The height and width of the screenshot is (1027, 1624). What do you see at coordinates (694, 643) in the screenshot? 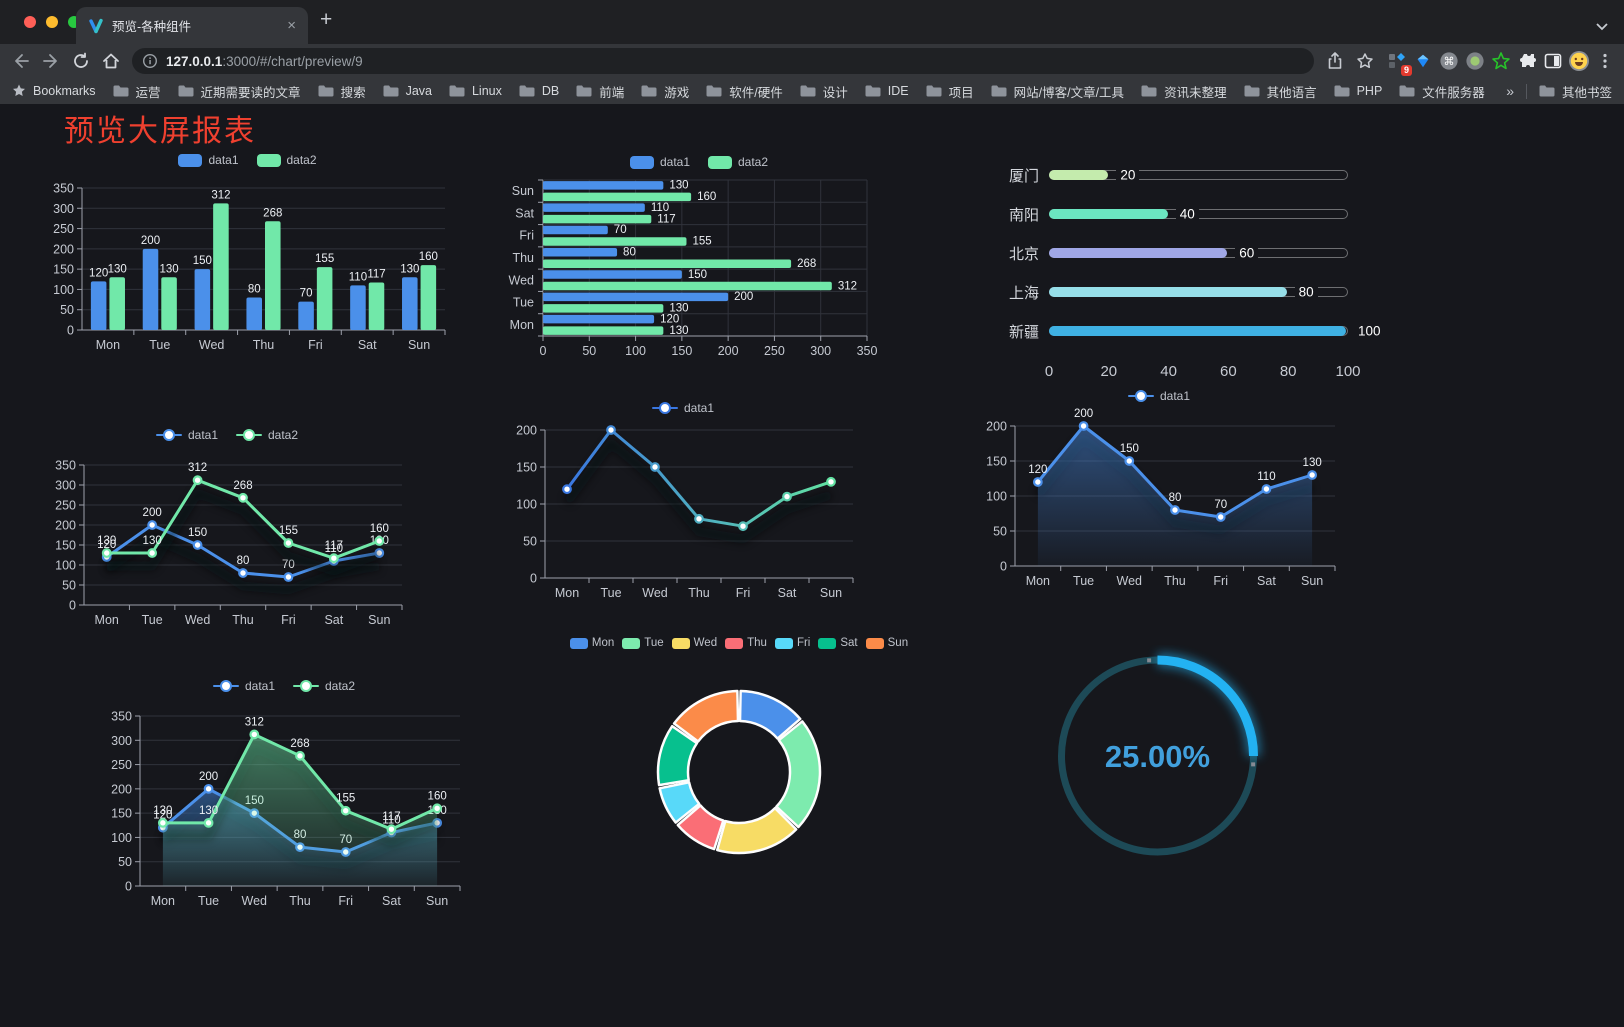
I see `legend-item-Wed: Wed` at bounding box center [694, 643].